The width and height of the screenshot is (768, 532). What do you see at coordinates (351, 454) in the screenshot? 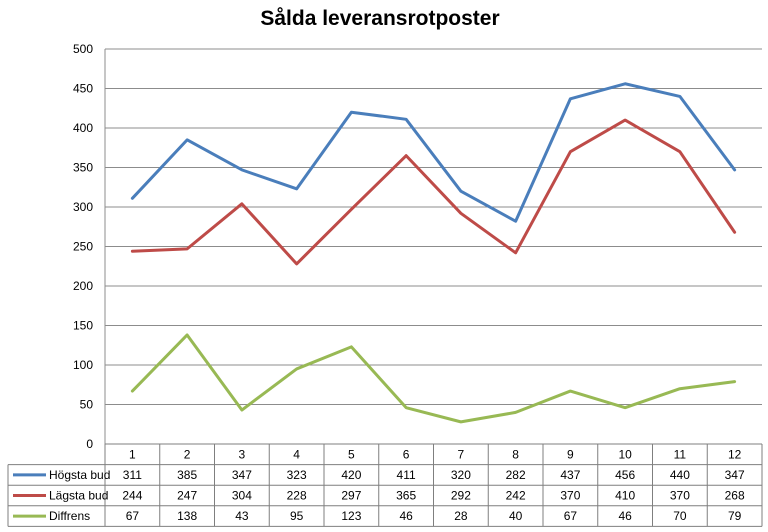
I see `x-tick-label: 5` at bounding box center [351, 454].